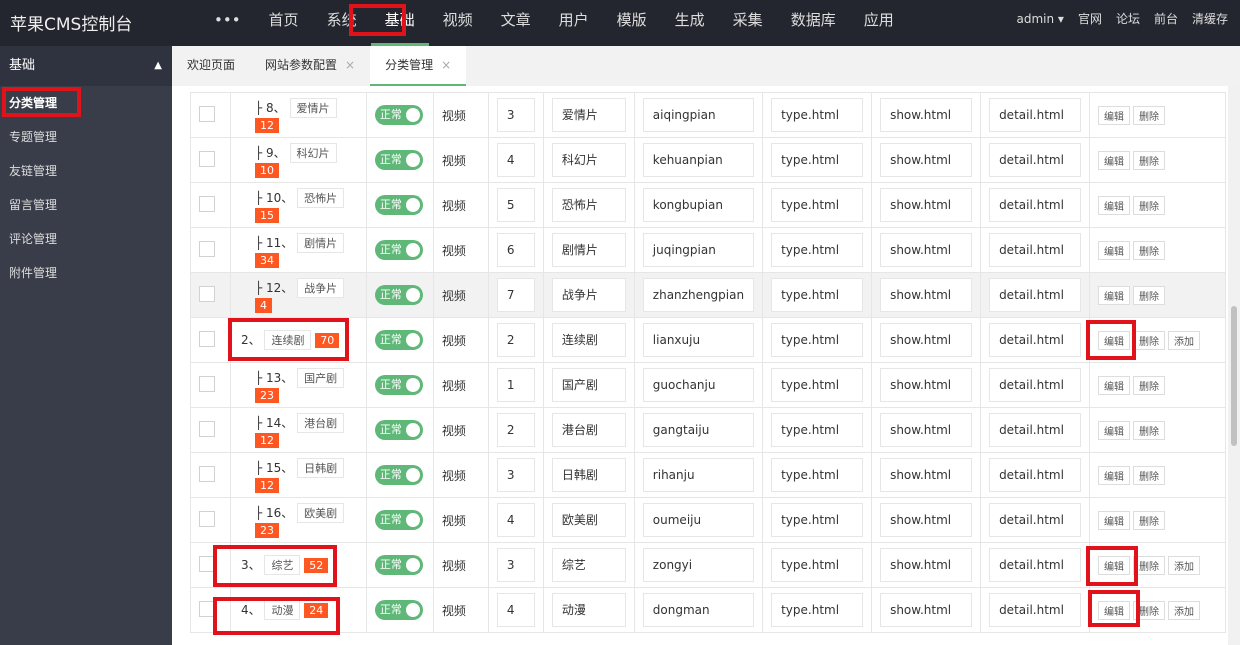 This screenshot has height=645, width=1240. Describe the element at coordinates (588, 385) in the screenshot. I see `name-input: 国产剧` at that location.